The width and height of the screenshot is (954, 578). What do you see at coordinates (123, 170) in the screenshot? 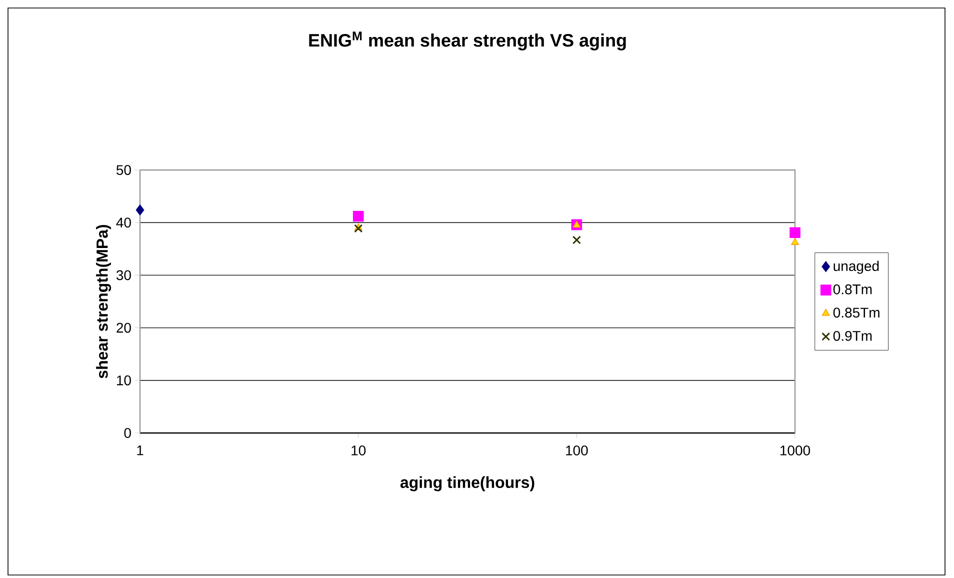
I see `y-tick-label: 50` at bounding box center [123, 170].